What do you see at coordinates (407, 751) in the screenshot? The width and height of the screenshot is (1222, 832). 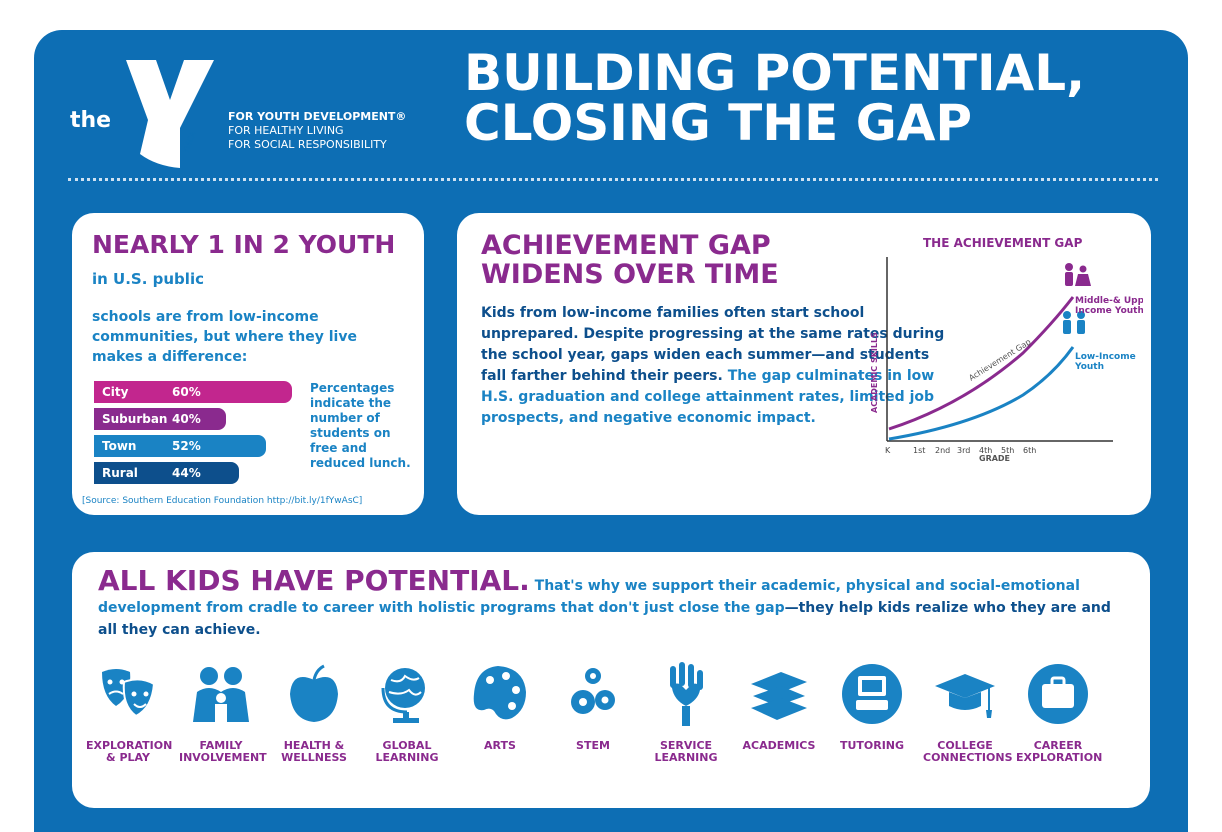 I see `program-label: GLOBAL LEARNING` at bounding box center [407, 751].